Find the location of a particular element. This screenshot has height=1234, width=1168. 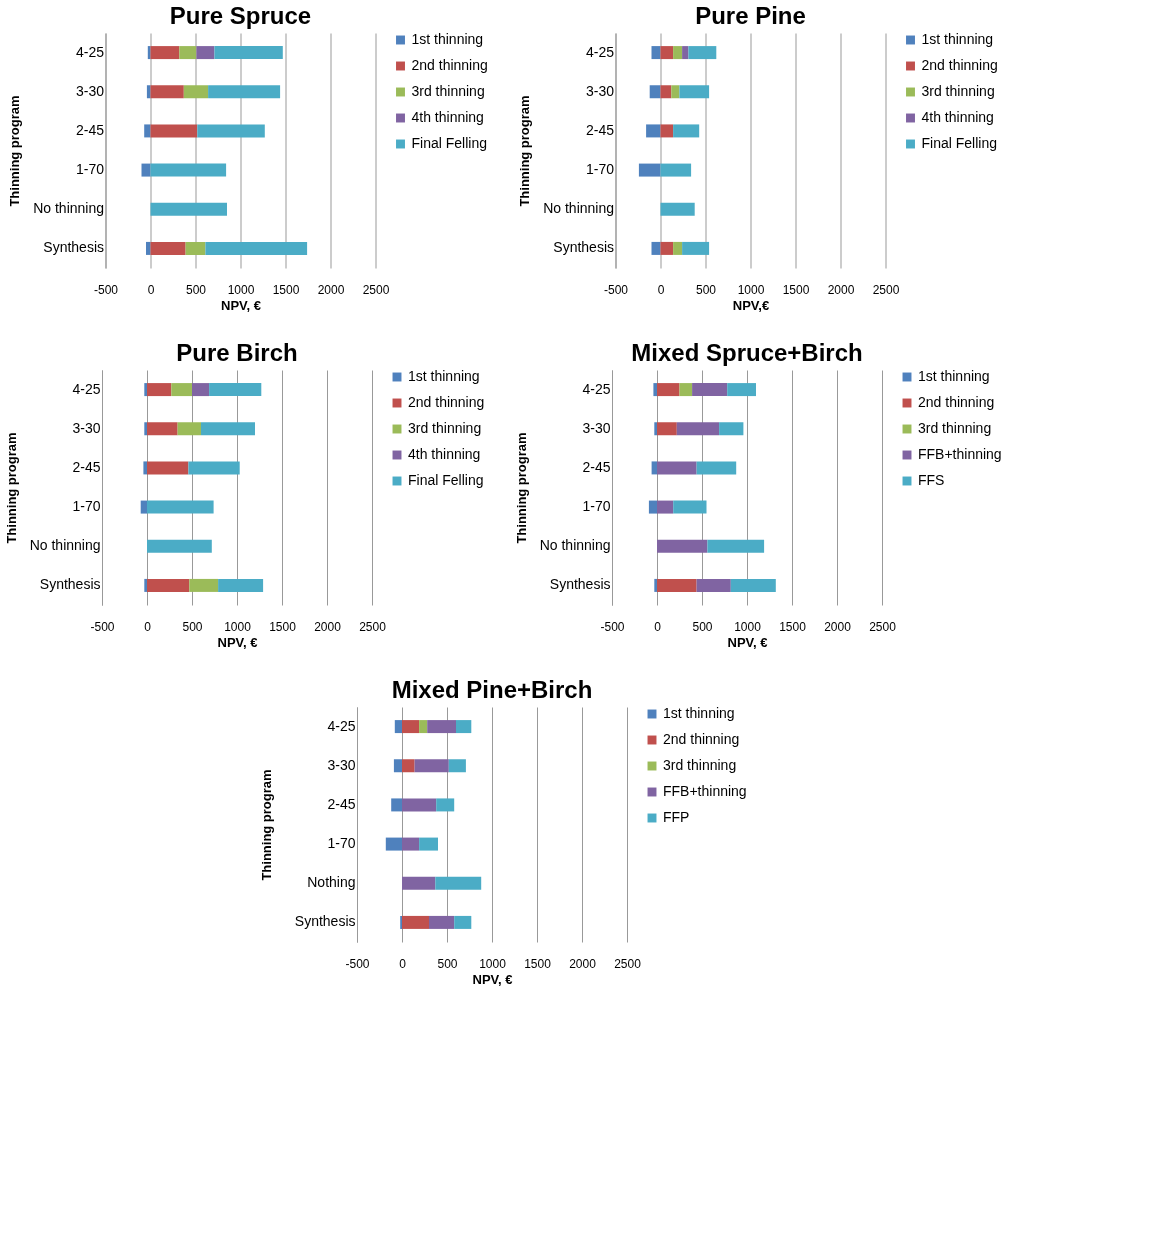

x-tick-label: 0 is located at coordinates (661, 289).